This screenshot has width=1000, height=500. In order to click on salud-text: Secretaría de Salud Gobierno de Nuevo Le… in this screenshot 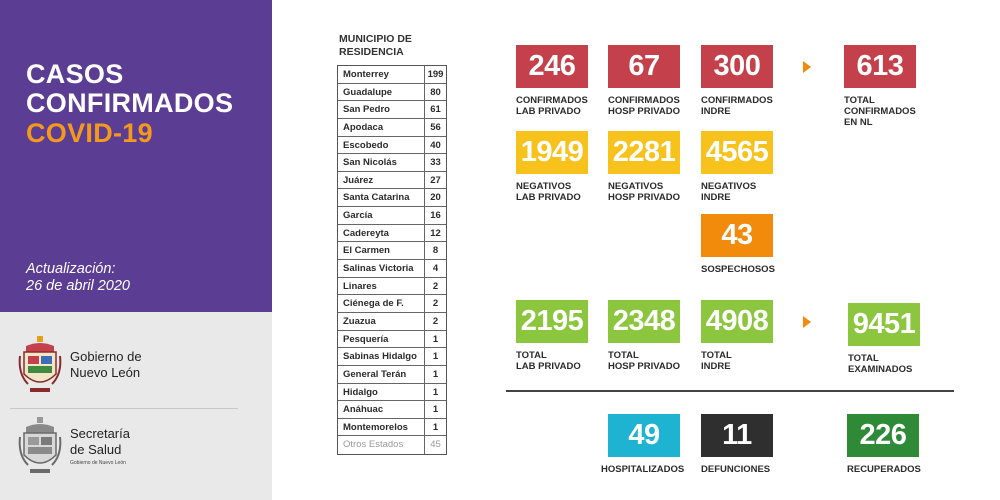, I will do `click(100, 446)`.